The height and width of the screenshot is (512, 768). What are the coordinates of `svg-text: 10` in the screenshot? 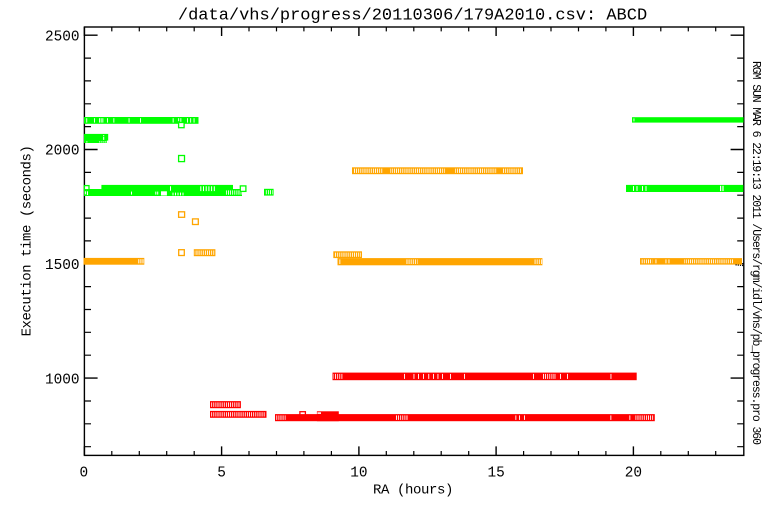 It's located at (358, 474).